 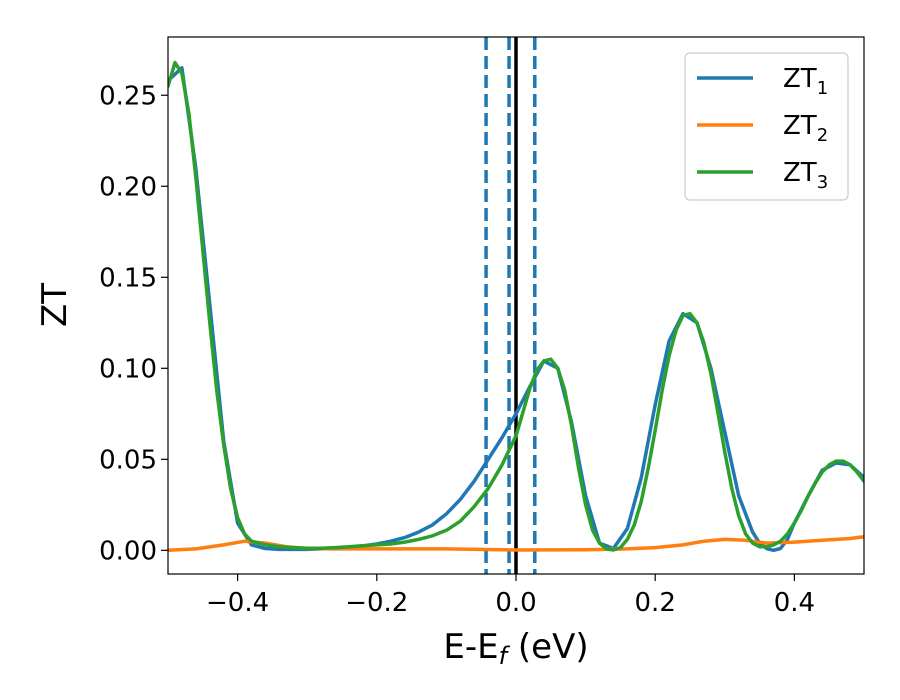 What do you see at coordinates (237, 603) in the screenshot?
I see `x-tick-label: −0.4` at bounding box center [237, 603].